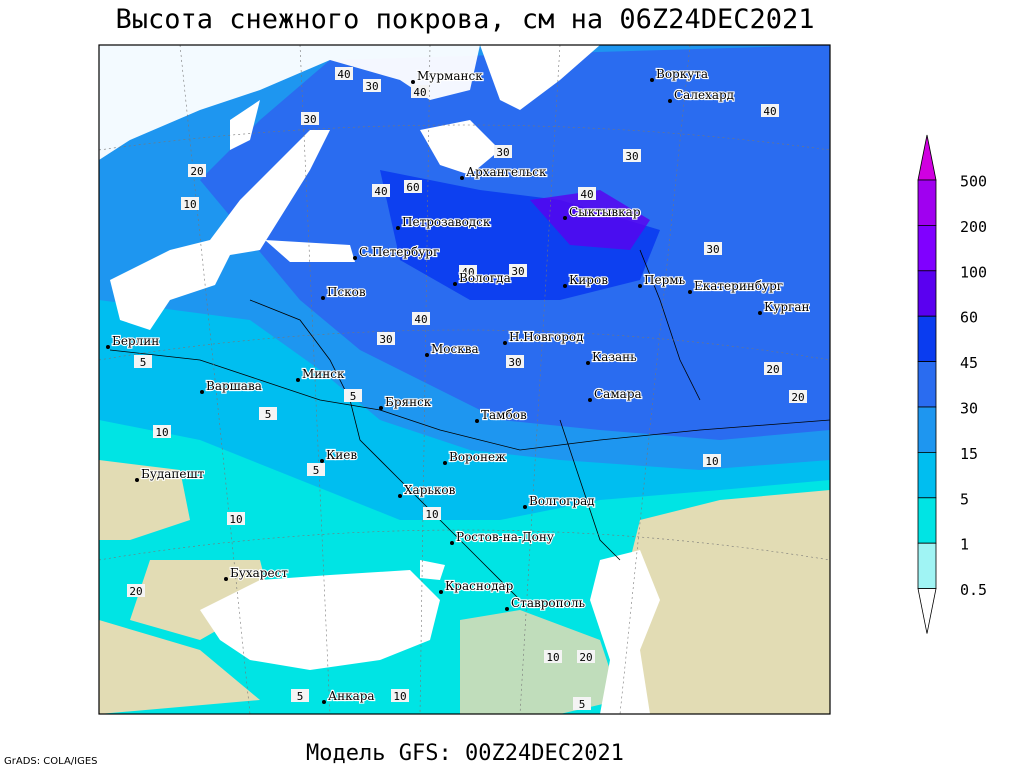 The height and width of the screenshot is (768, 1024). I want to click on city-label: Бухарест, so click(259, 573).